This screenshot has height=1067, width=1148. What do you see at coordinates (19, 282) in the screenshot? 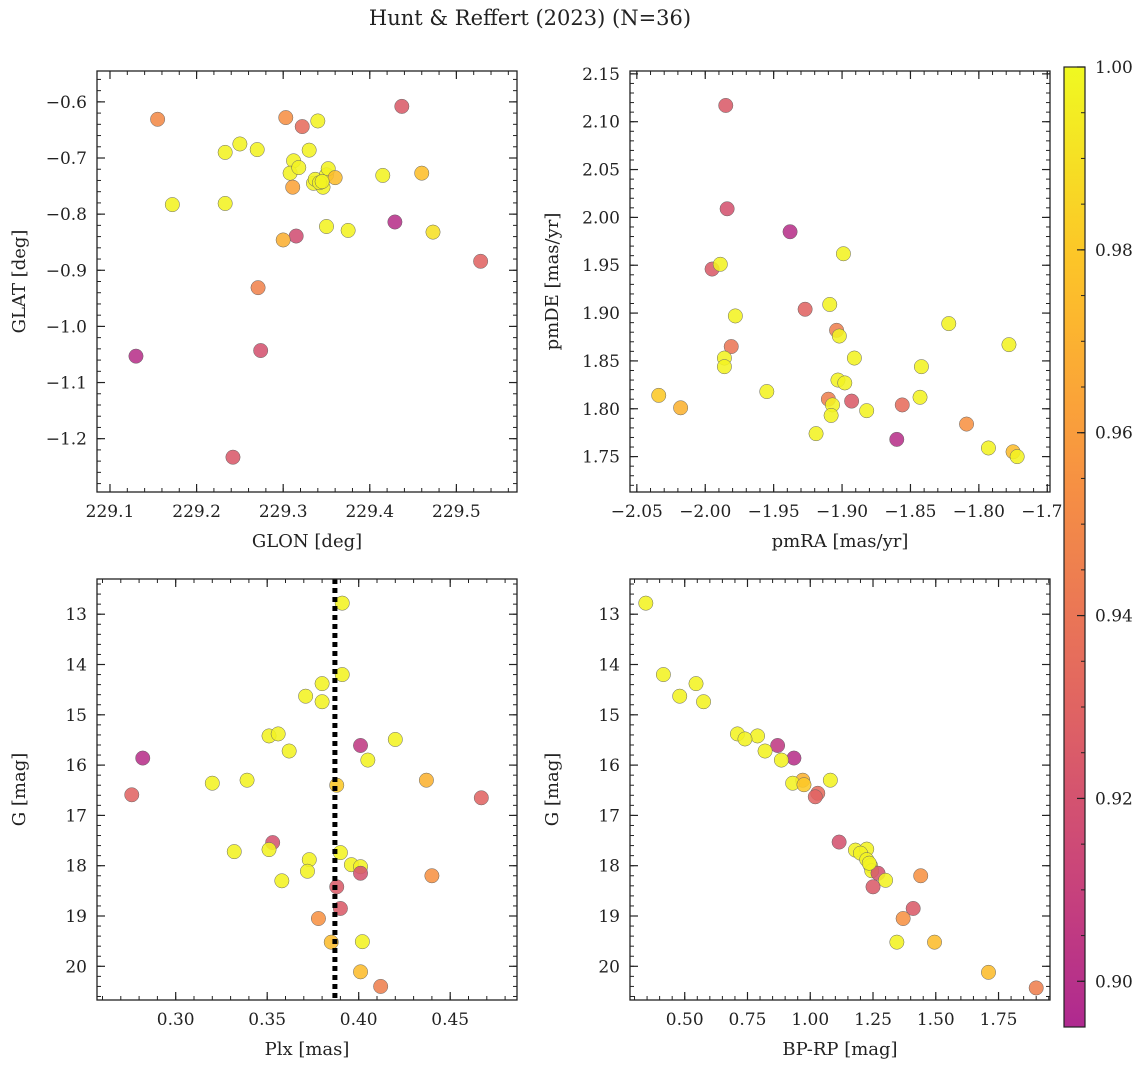
I see `y-axis-label: GLAT [deg]` at bounding box center [19, 282].